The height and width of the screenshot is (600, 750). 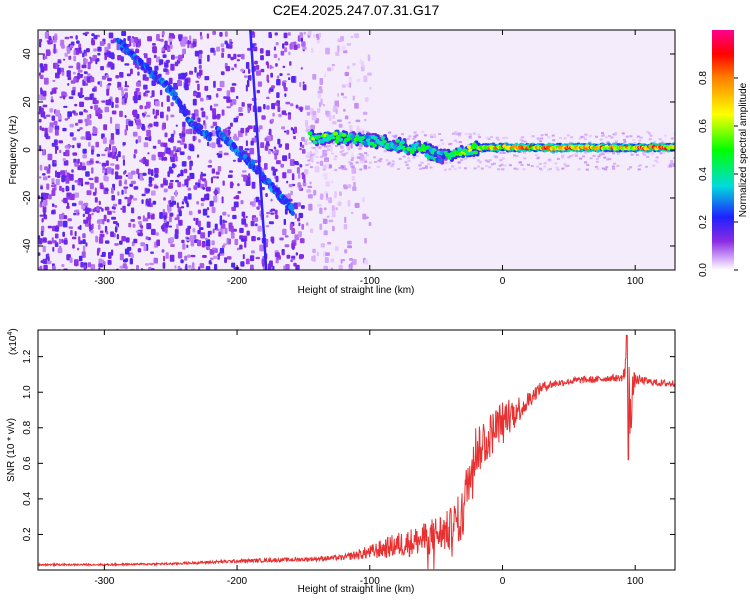 I want to click on spectrogram-x-tick-label: 100, so click(x=635, y=281).